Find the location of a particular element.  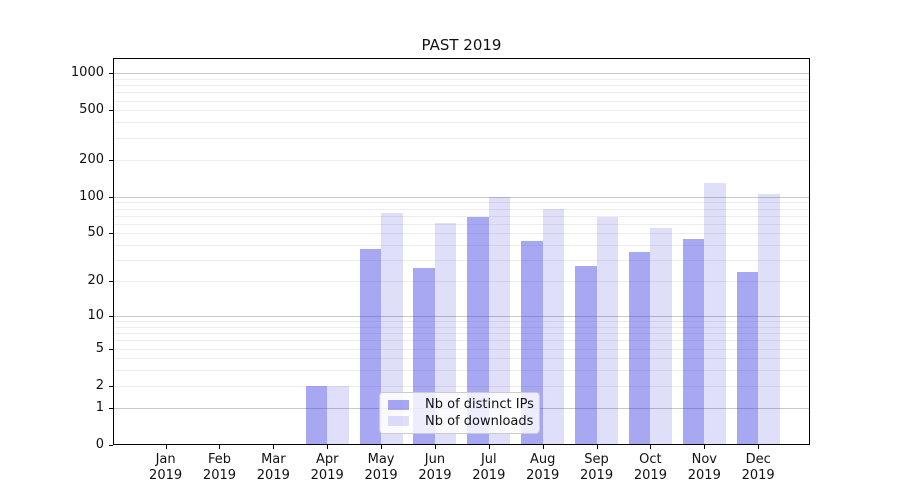

bar-downloads-aug is located at coordinates (553, 327).